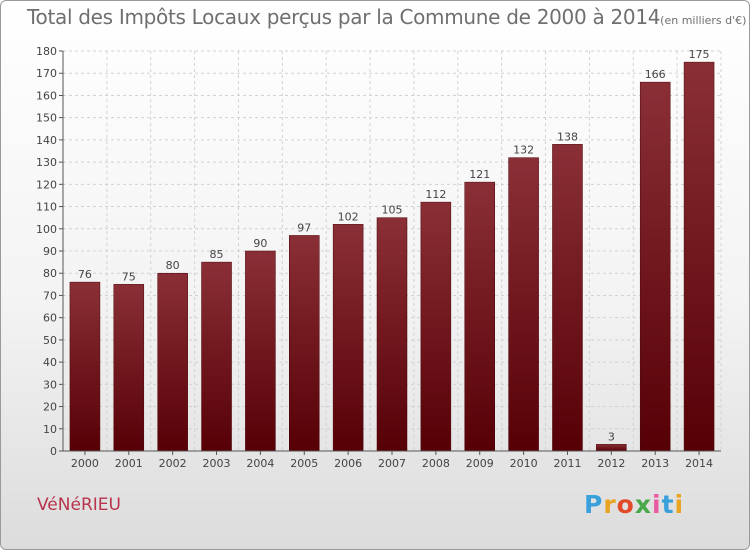 Image resolution: width=750 pixels, height=550 pixels. I want to click on y-tick-label: 90, so click(50, 251).